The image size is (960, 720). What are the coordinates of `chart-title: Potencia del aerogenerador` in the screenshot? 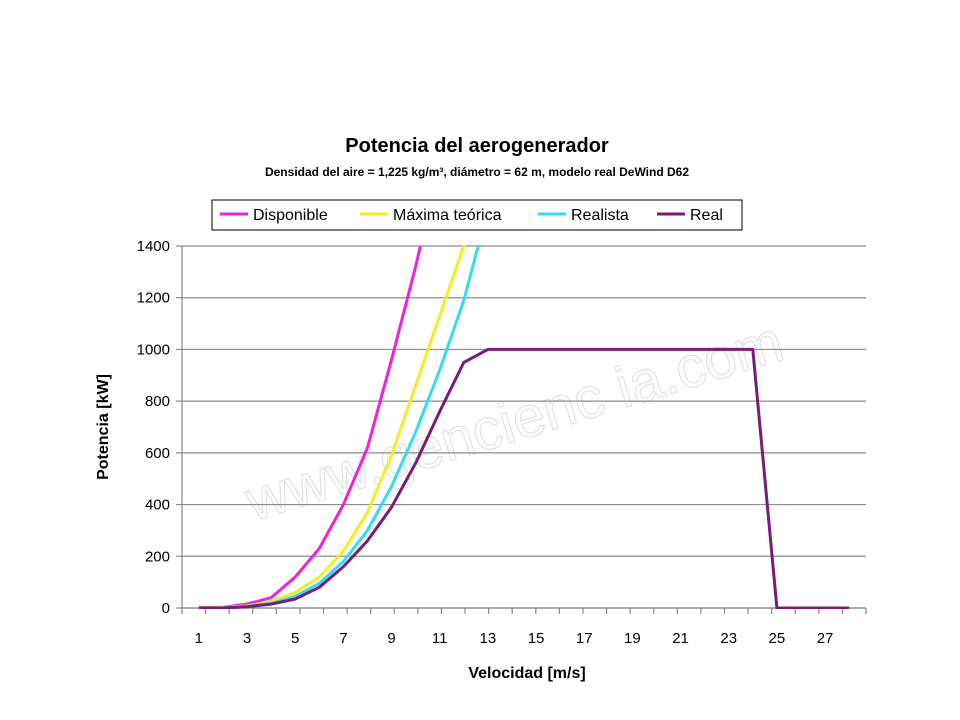 It's located at (477, 146).